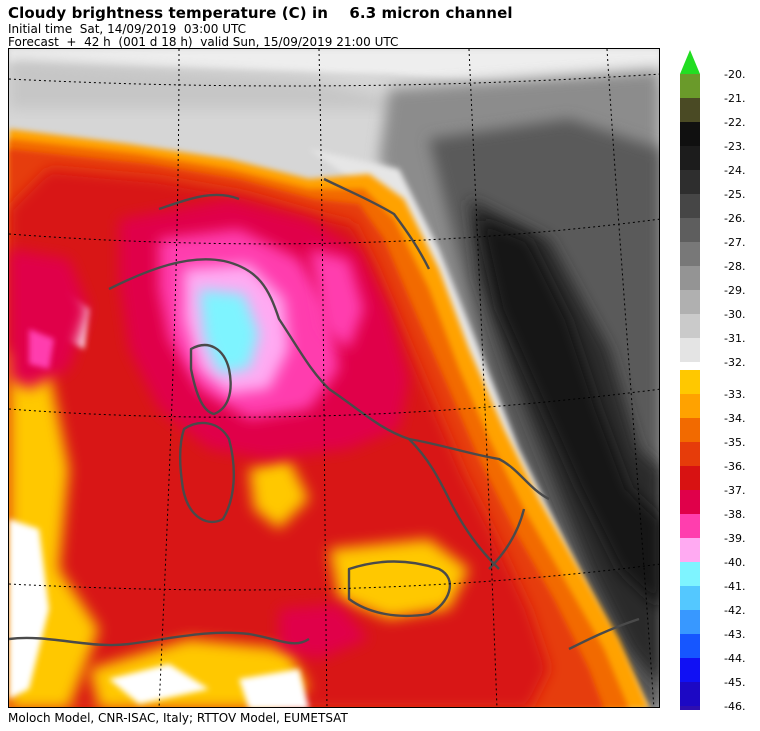  What do you see at coordinates (734, 122) in the screenshot?
I see `scale-tick-label: -22.` at bounding box center [734, 122].